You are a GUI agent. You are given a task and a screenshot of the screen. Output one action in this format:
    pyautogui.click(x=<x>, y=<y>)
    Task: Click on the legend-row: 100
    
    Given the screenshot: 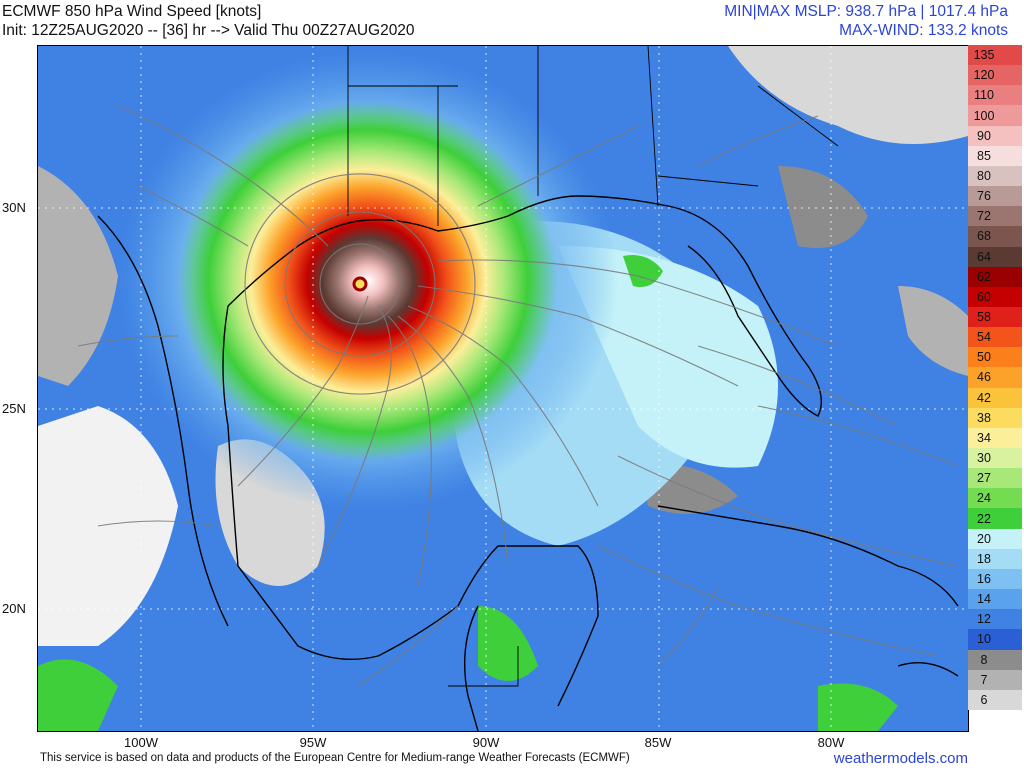 What is the action you would take?
    pyautogui.click(x=995, y=115)
    